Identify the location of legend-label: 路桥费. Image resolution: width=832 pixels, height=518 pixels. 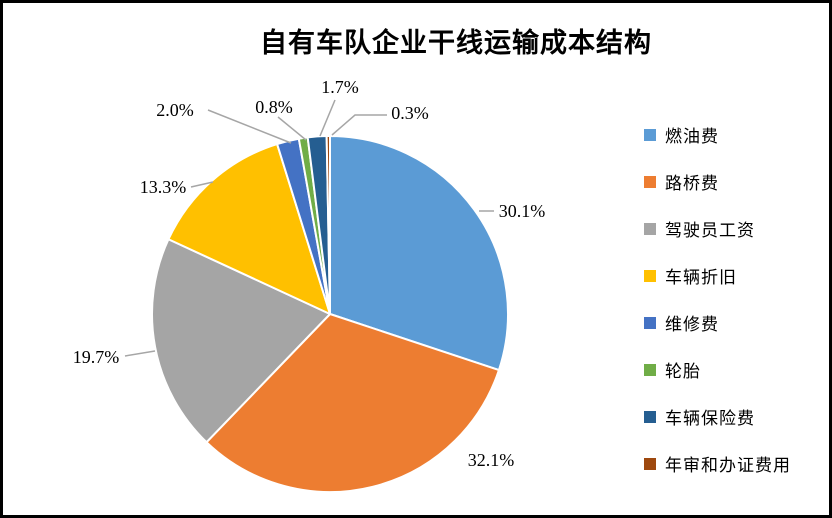
(692, 183).